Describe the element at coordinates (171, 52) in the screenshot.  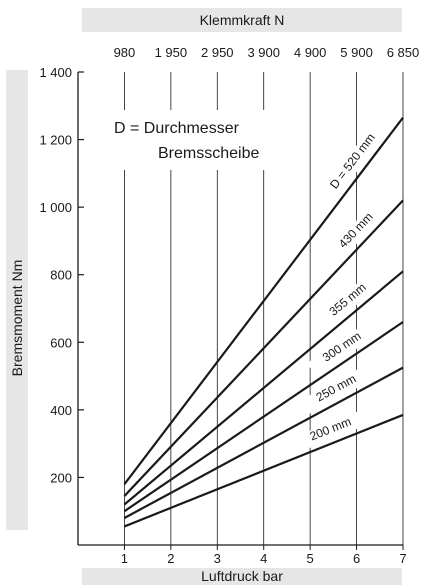
I see `x2-tick-label: 1 950` at that location.